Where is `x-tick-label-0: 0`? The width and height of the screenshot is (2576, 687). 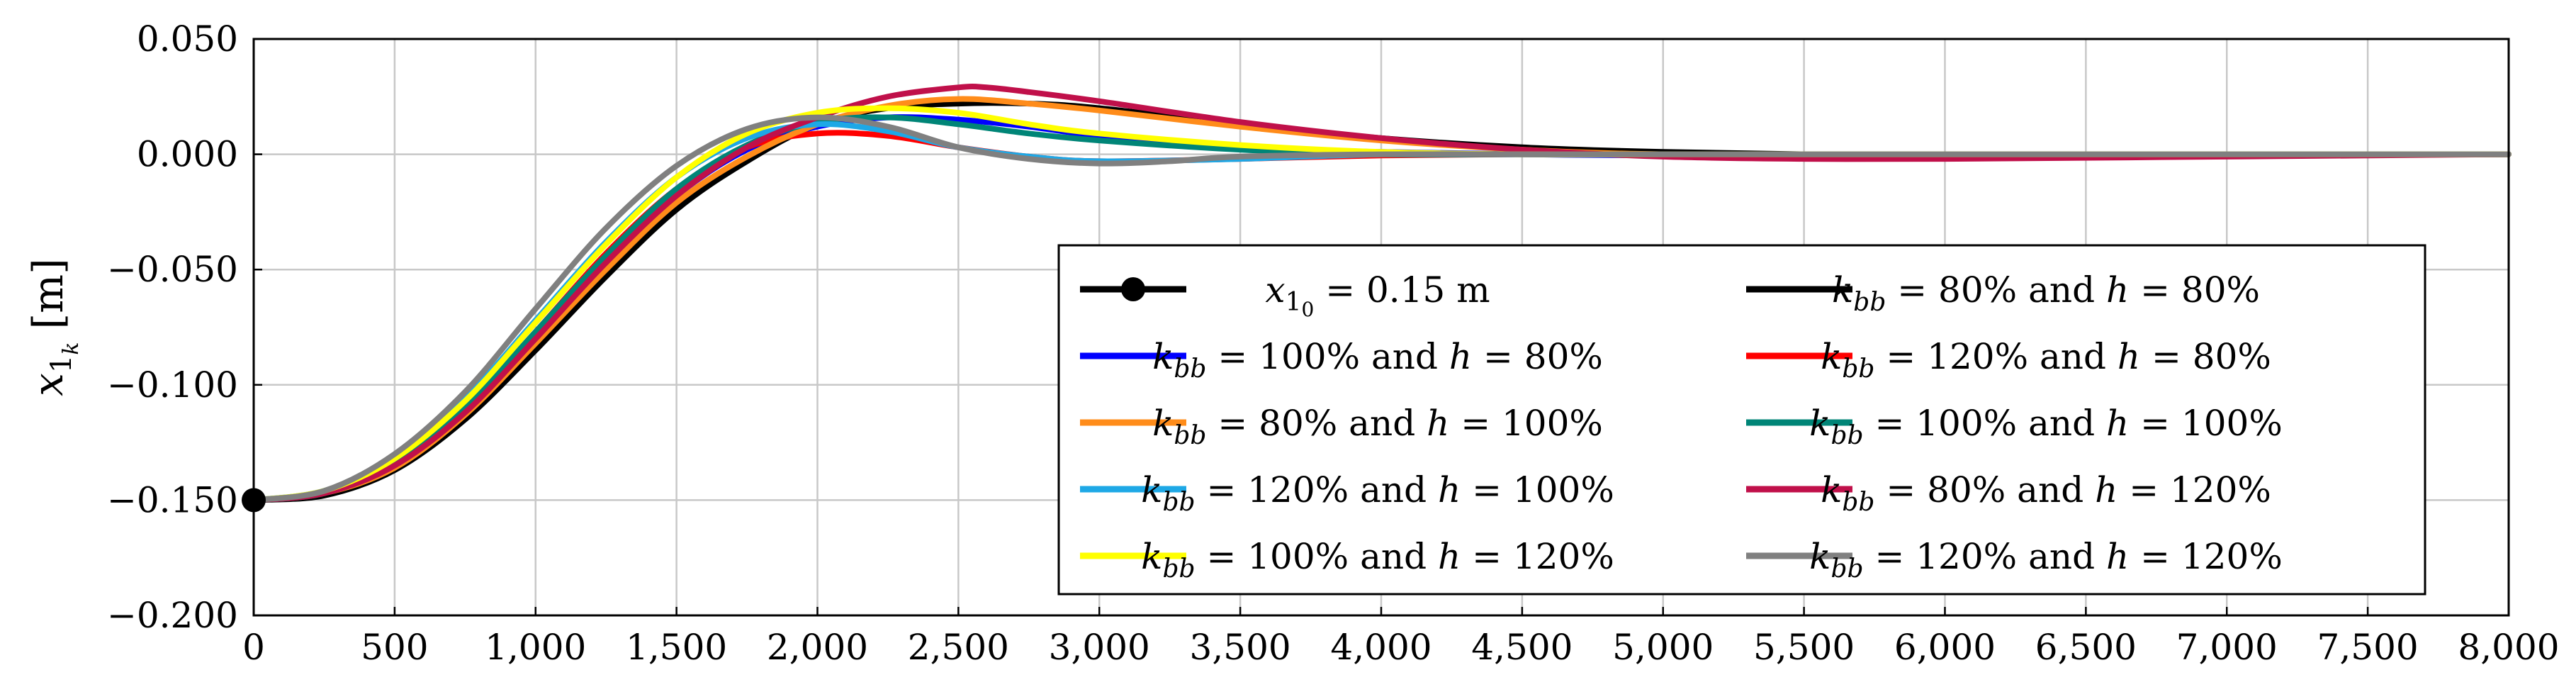
x-tick-label-0: 0 is located at coordinates (253, 647).